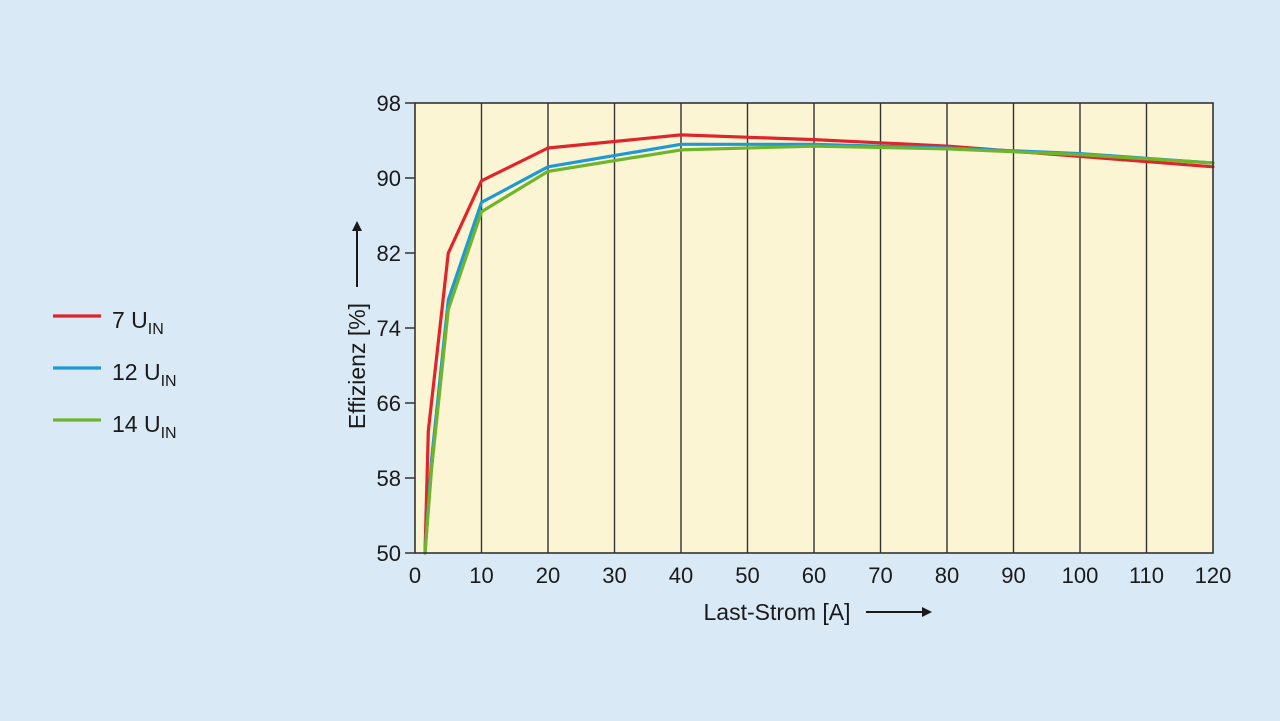 This screenshot has height=721, width=1280. What do you see at coordinates (548, 575) in the screenshot?
I see `x-tick-label: 20` at bounding box center [548, 575].